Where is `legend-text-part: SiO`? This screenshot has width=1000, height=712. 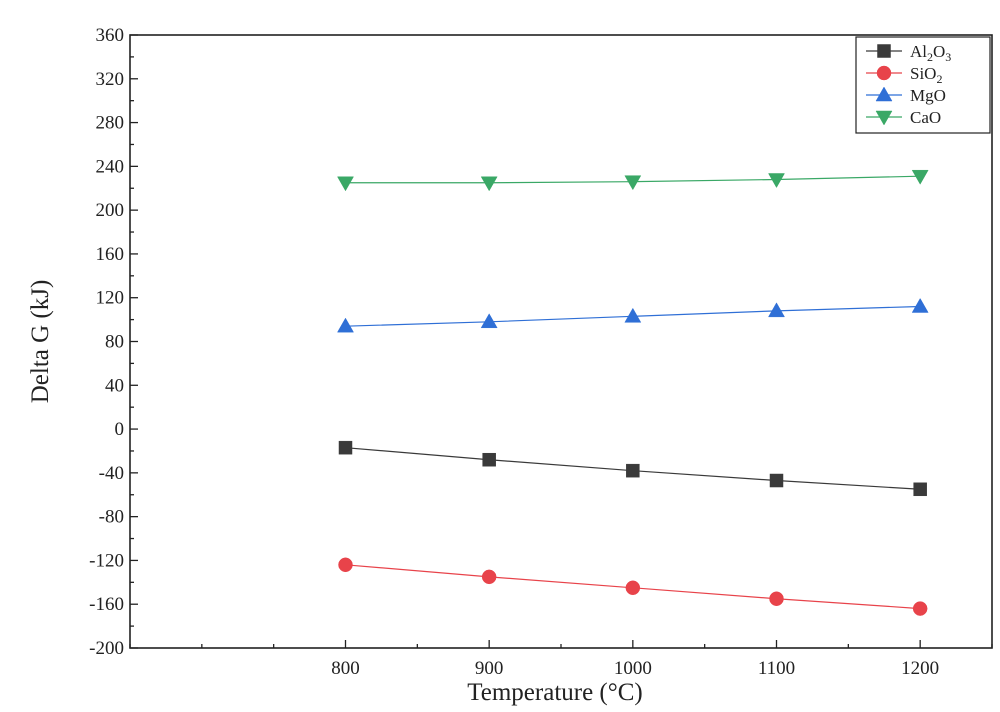
legend-text-part: SiO is located at coordinates (923, 73).